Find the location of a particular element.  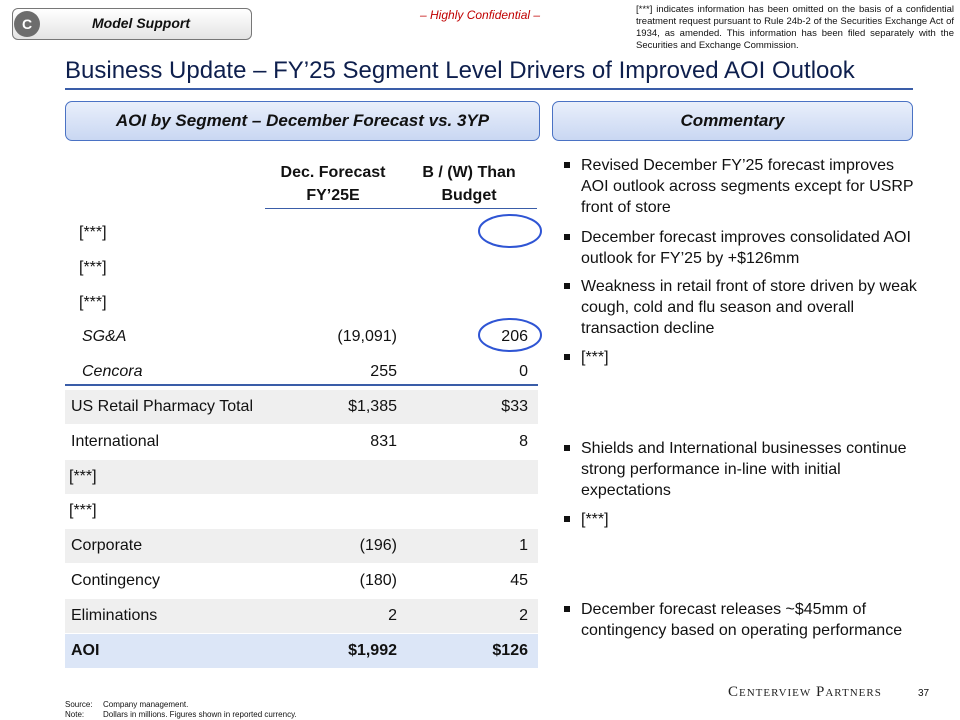

badge is located at coordinates (132, 24).